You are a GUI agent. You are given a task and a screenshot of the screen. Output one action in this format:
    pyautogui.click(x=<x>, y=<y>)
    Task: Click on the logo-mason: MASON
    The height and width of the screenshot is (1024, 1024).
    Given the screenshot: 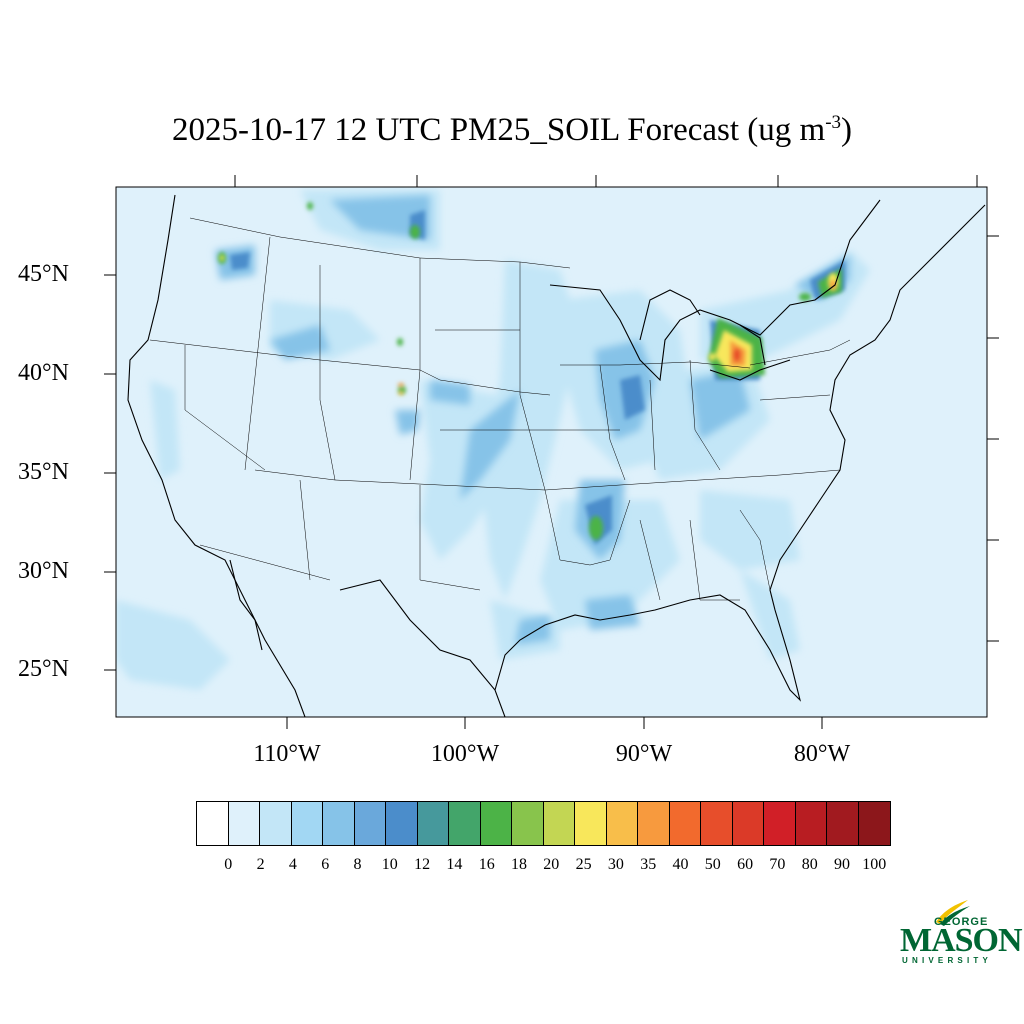 What is the action you would take?
    pyautogui.click(x=961, y=940)
    